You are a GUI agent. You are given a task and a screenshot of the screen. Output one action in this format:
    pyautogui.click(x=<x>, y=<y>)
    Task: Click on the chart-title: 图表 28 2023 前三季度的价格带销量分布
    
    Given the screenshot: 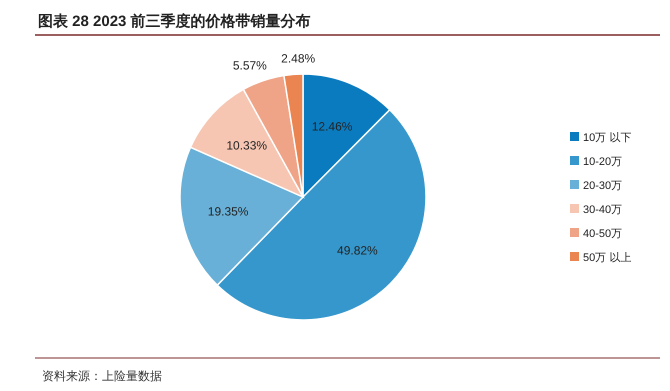 What is the action you would take?
    pyautogui.click(x=174, y=21)
    